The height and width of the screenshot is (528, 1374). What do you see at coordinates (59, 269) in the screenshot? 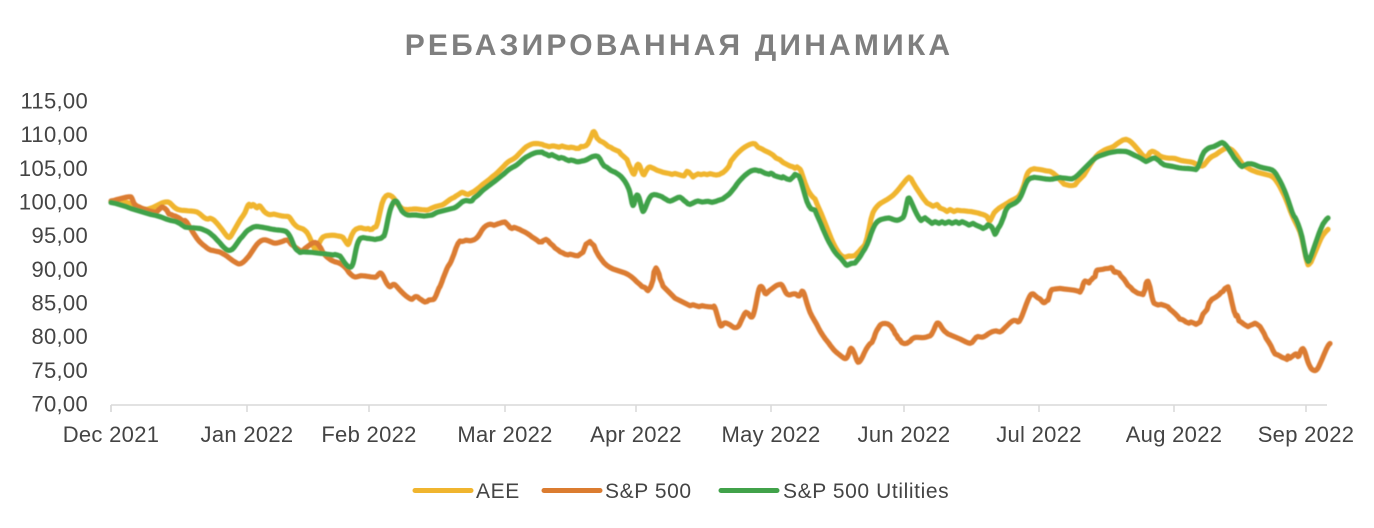
I see `svg-text: 90,00` at bounding box center [59, 269].